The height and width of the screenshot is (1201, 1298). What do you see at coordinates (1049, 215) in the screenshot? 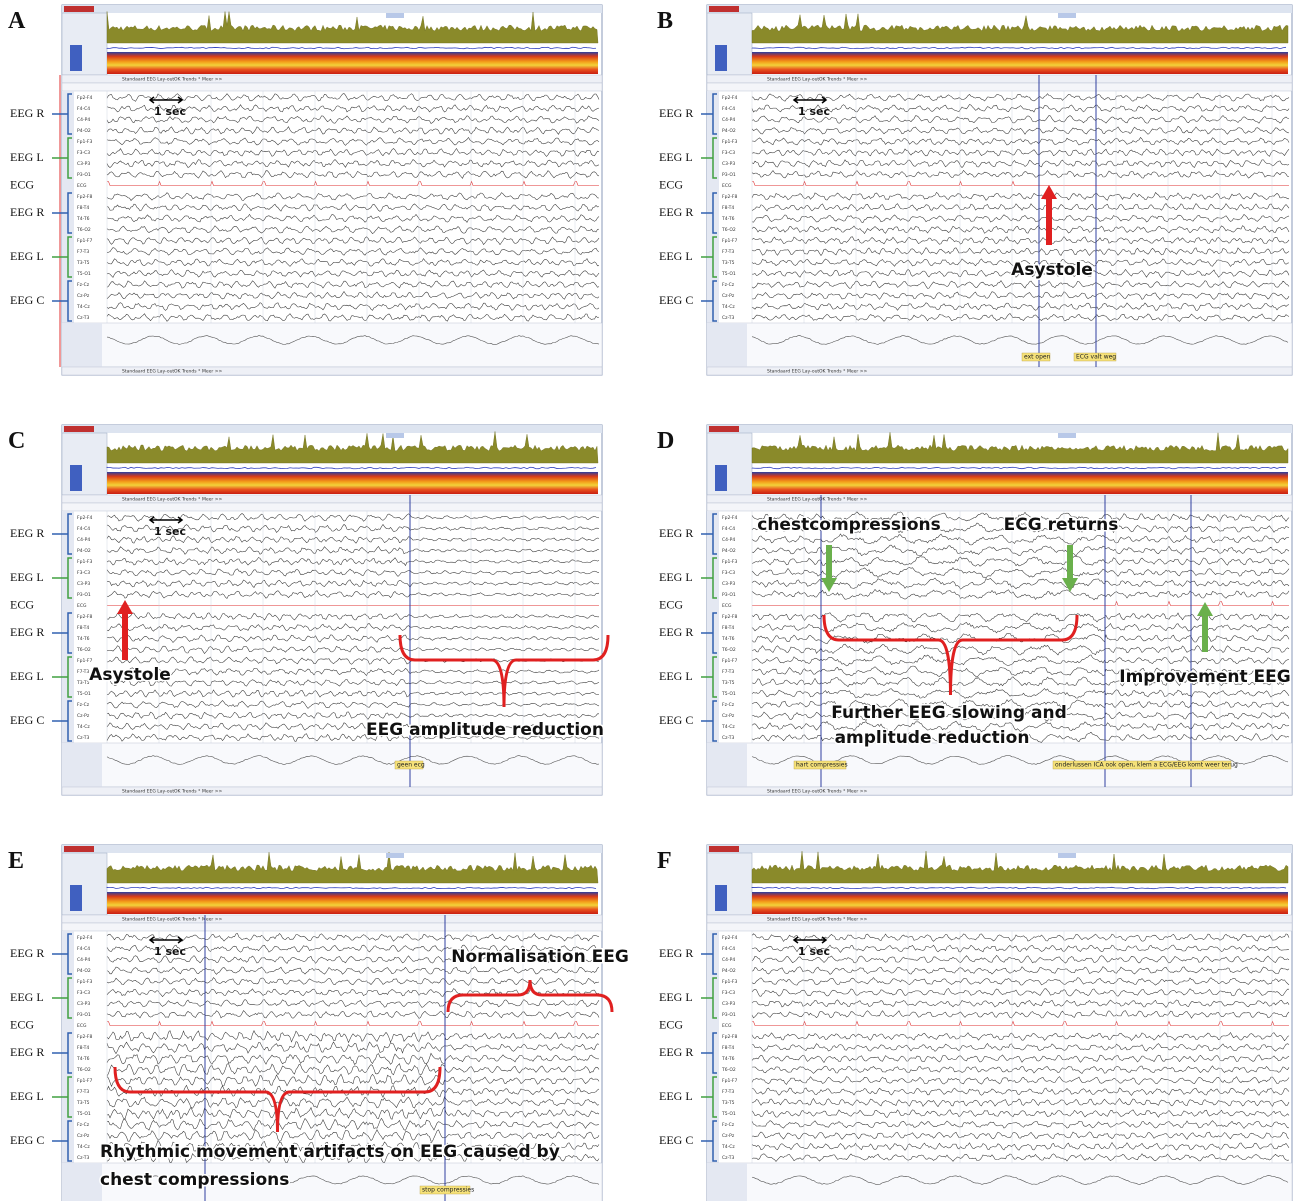
I see `arrow` at bounding box center [1049, 215].